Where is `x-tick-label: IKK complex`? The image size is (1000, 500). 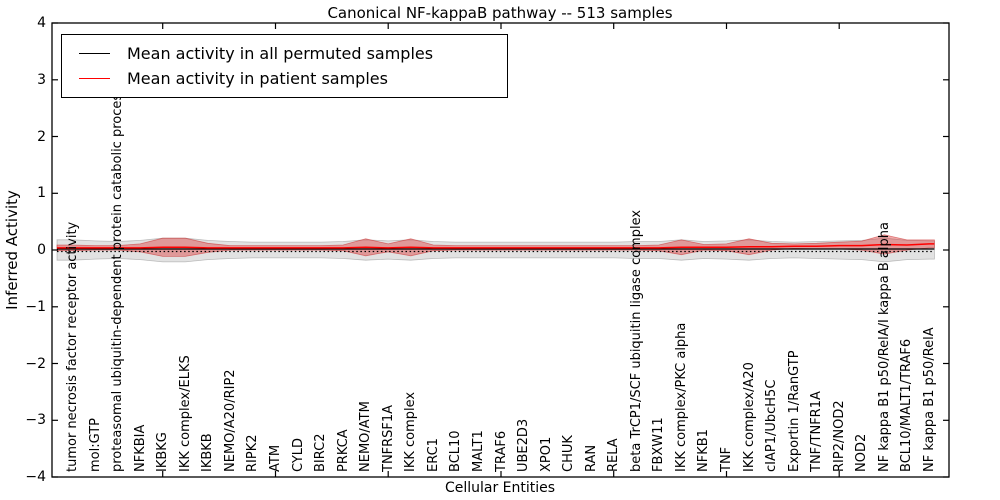
x-tick-label: IKK complex is located at coordinates (411, 431).